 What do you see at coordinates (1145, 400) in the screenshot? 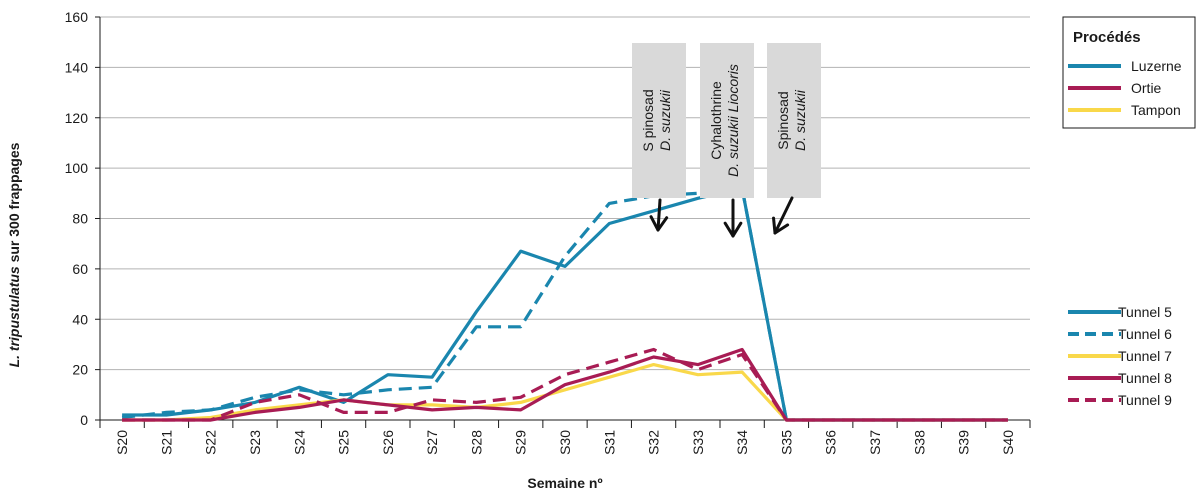
I see `legend-tunnel-label: Tunnel 9` at bounding box center [1145, 400].